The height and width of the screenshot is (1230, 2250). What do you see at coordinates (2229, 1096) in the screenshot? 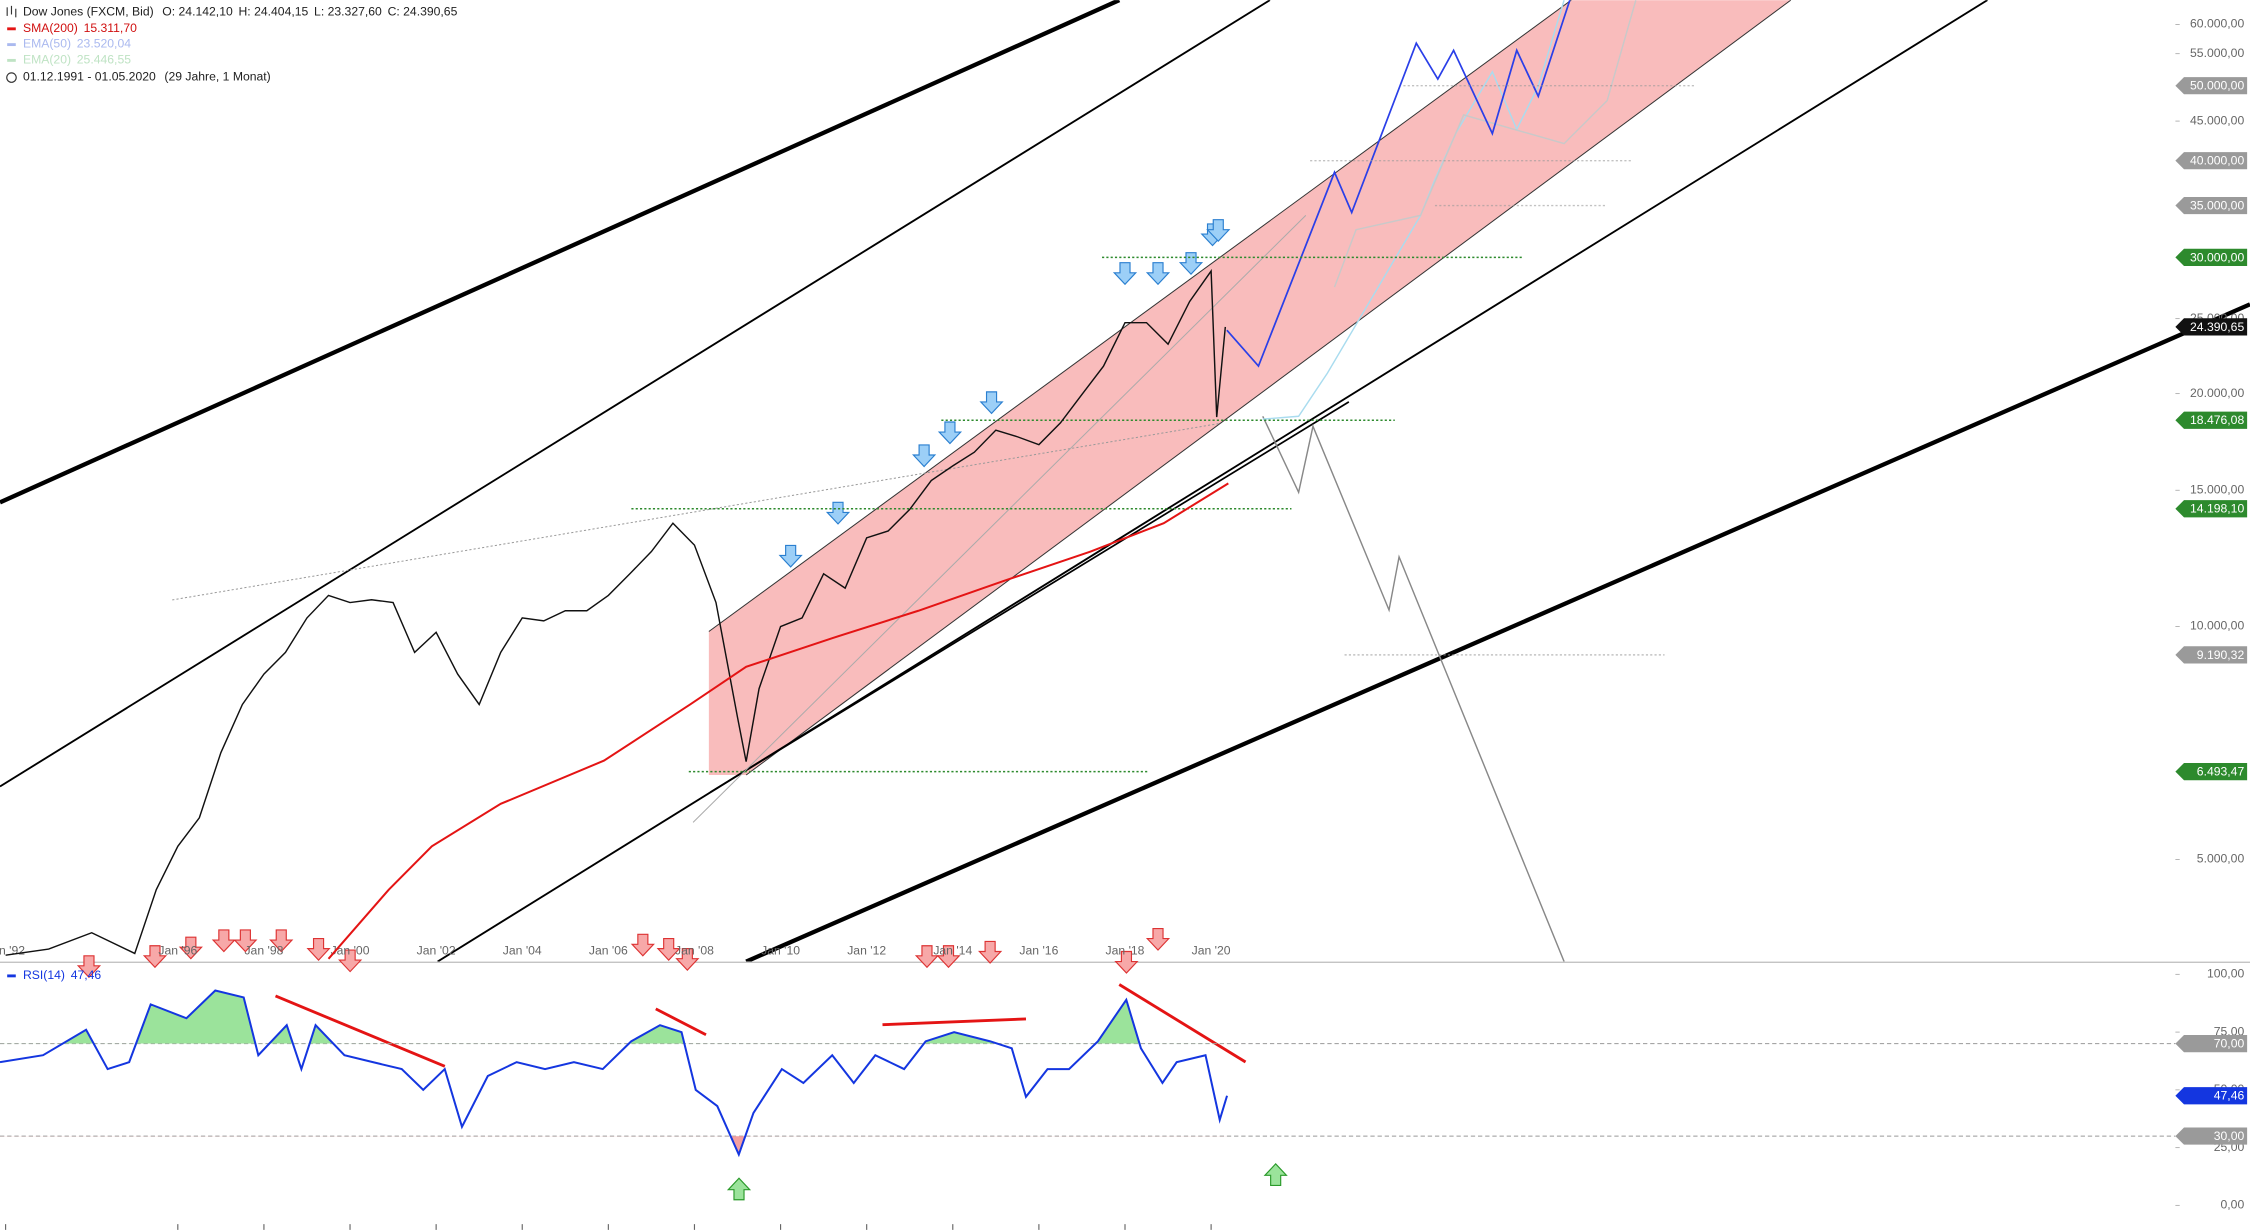
I see `rsi-current-badge-label: 47,46` at bounding box center [2229, 1096].